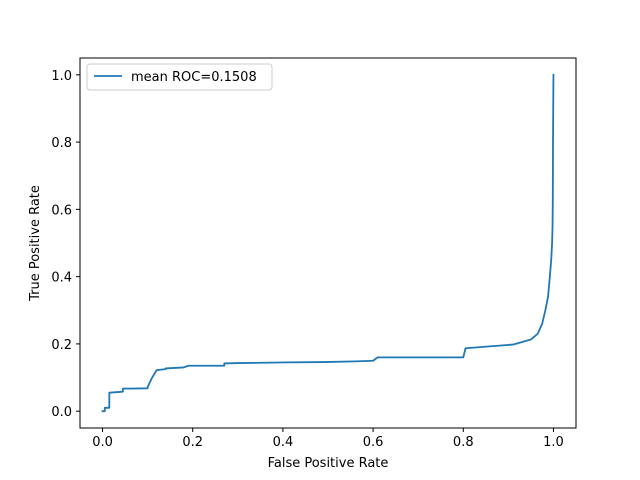 This screenshot has width=640, height=480. I want to click on legend-box, so click(179, 77).